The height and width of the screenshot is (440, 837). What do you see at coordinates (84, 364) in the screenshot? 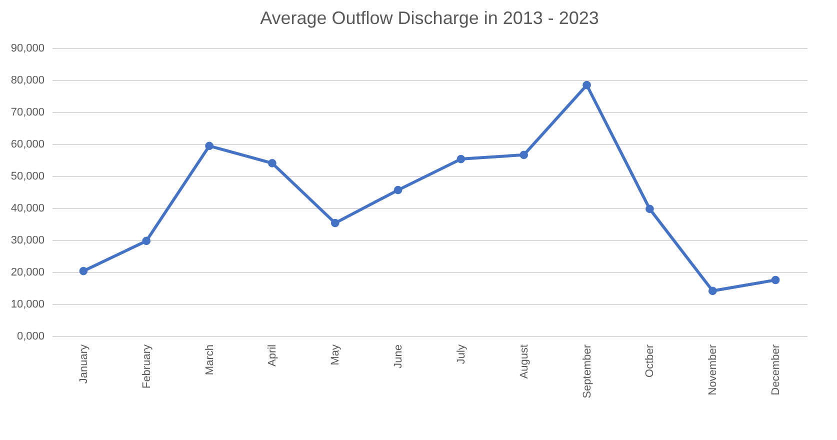
I see `x-tick-label: January` at bounding box center [84, 364].